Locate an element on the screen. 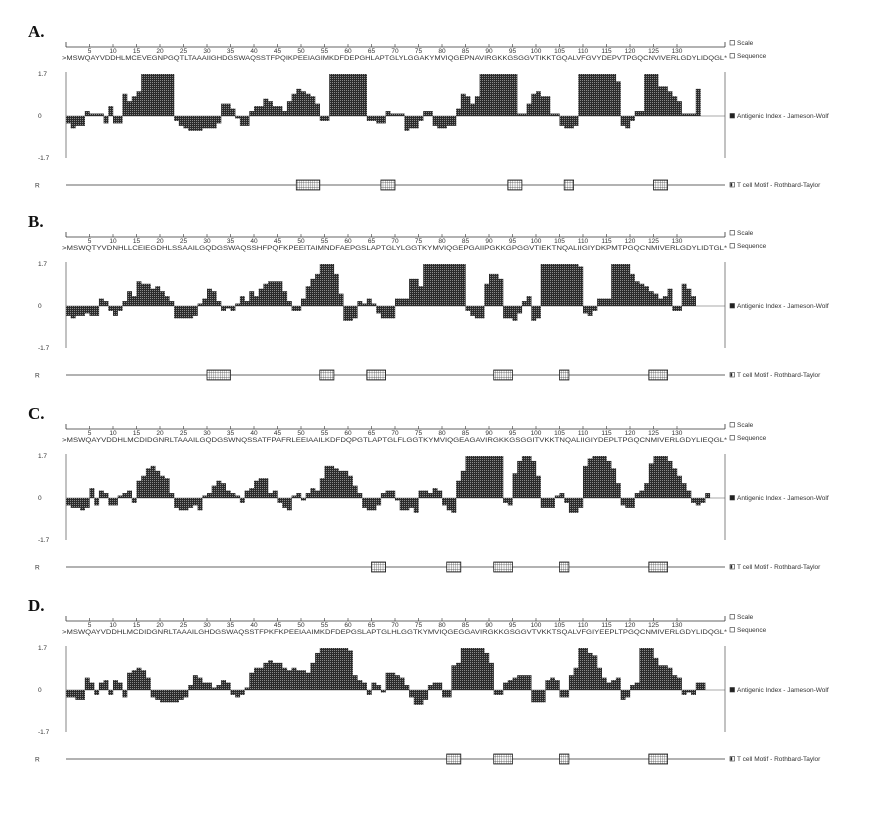 The image size is (891, 813). scale-tick-label: 55 is located at coordinates (325, 241).